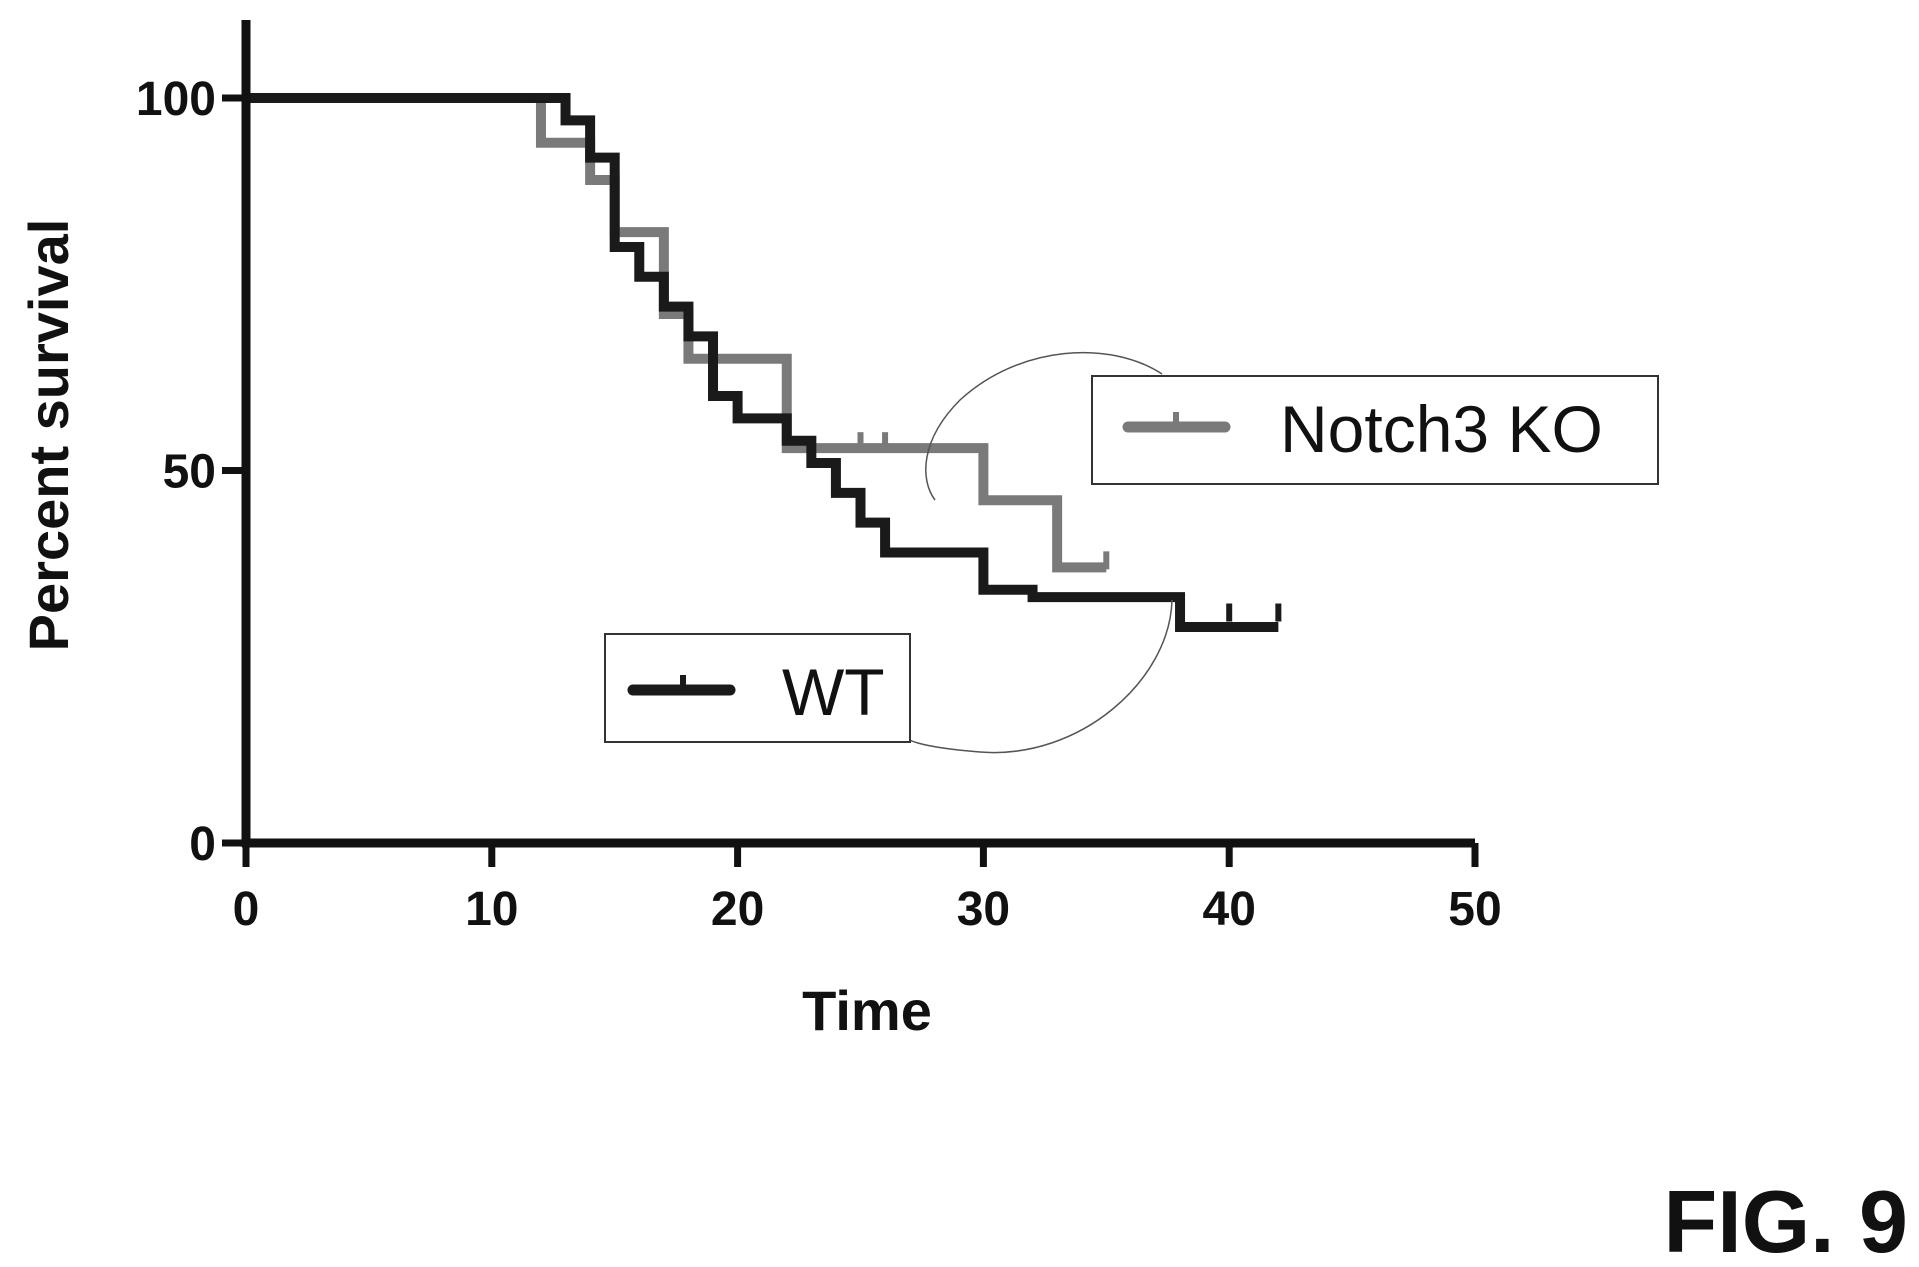 This screenshot has height=1267, width=1919. Describe the element at coordinates (189, 472) in the screenshot. I see `y-tick-label-1: 50` at that location.